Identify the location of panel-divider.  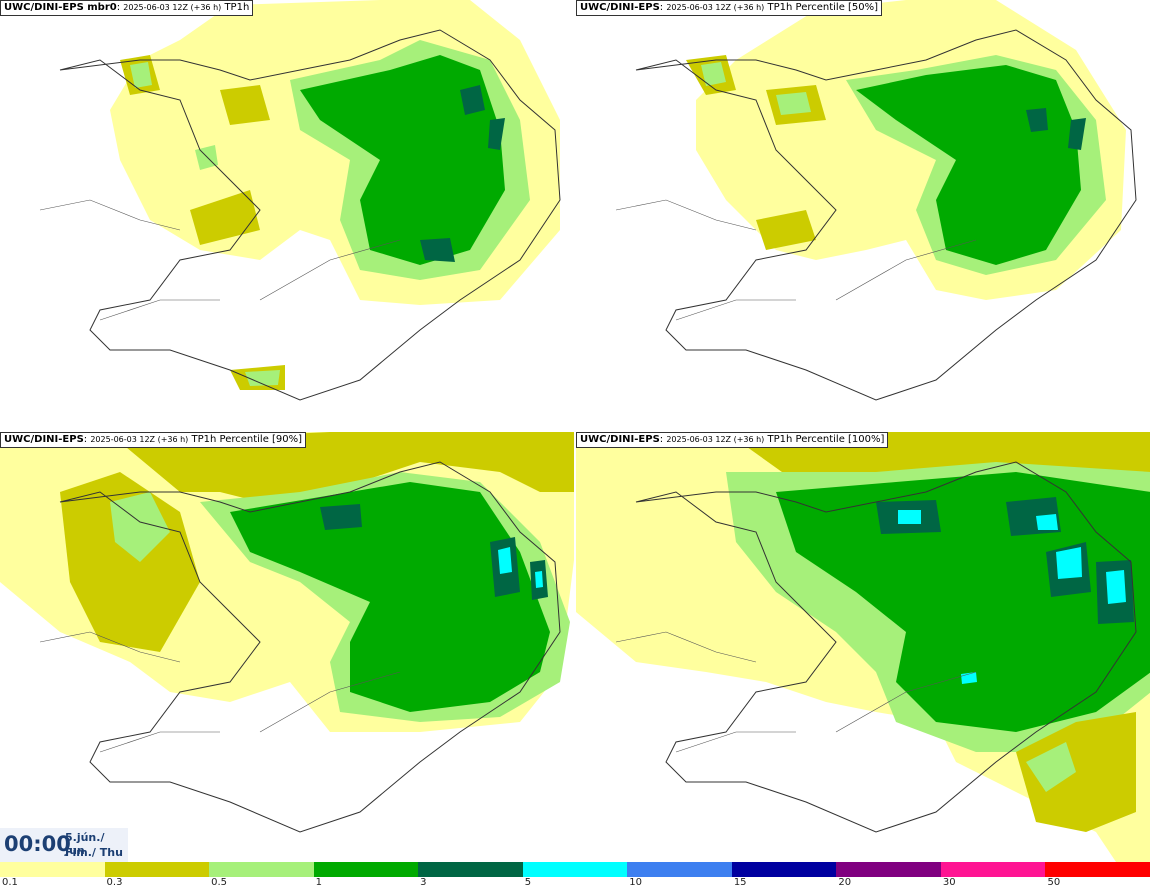
(575, 431).